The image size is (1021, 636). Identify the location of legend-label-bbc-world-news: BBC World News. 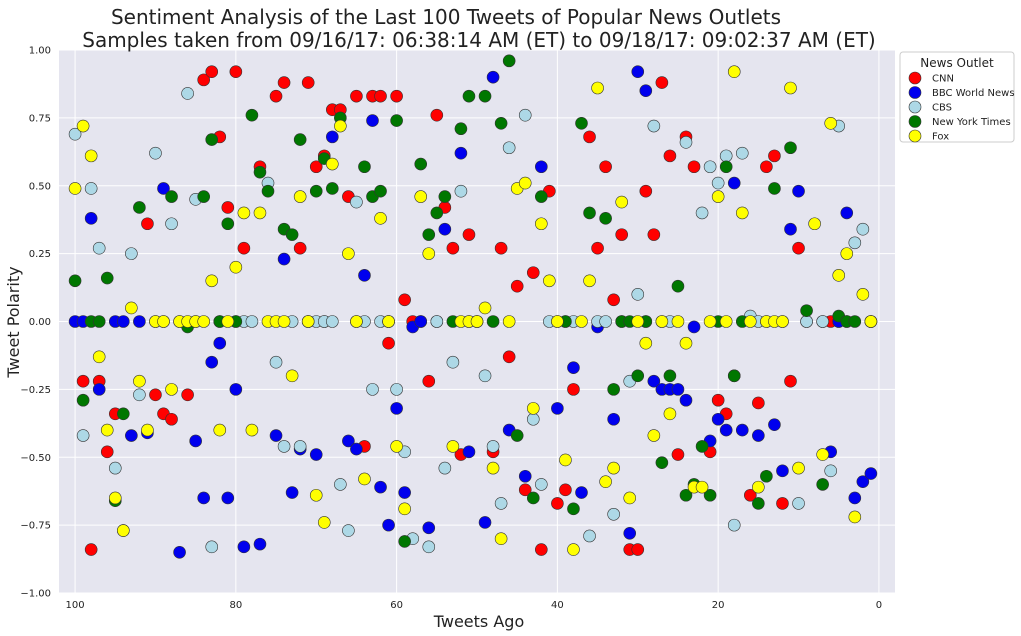
(973, 93).